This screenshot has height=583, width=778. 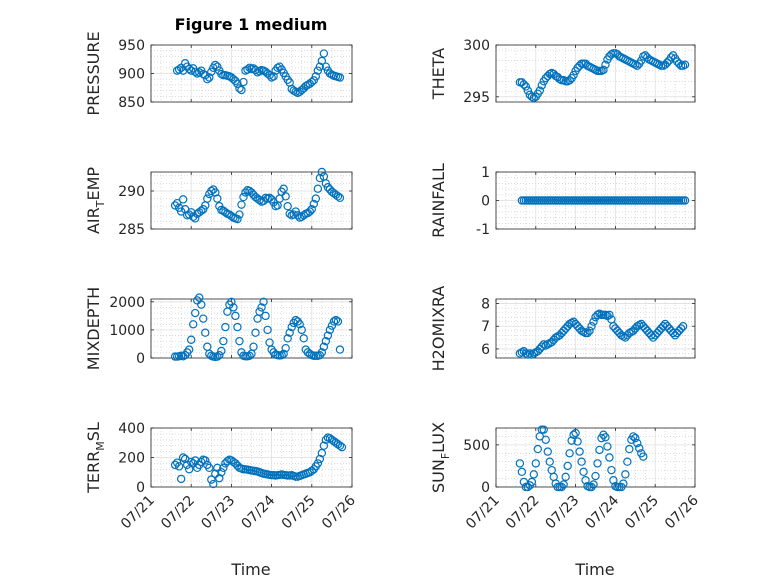 What do you see at coordinates (131, 230) in the screenshot?
I see `y-tick-label: 285` at bounding box center [131, 230].